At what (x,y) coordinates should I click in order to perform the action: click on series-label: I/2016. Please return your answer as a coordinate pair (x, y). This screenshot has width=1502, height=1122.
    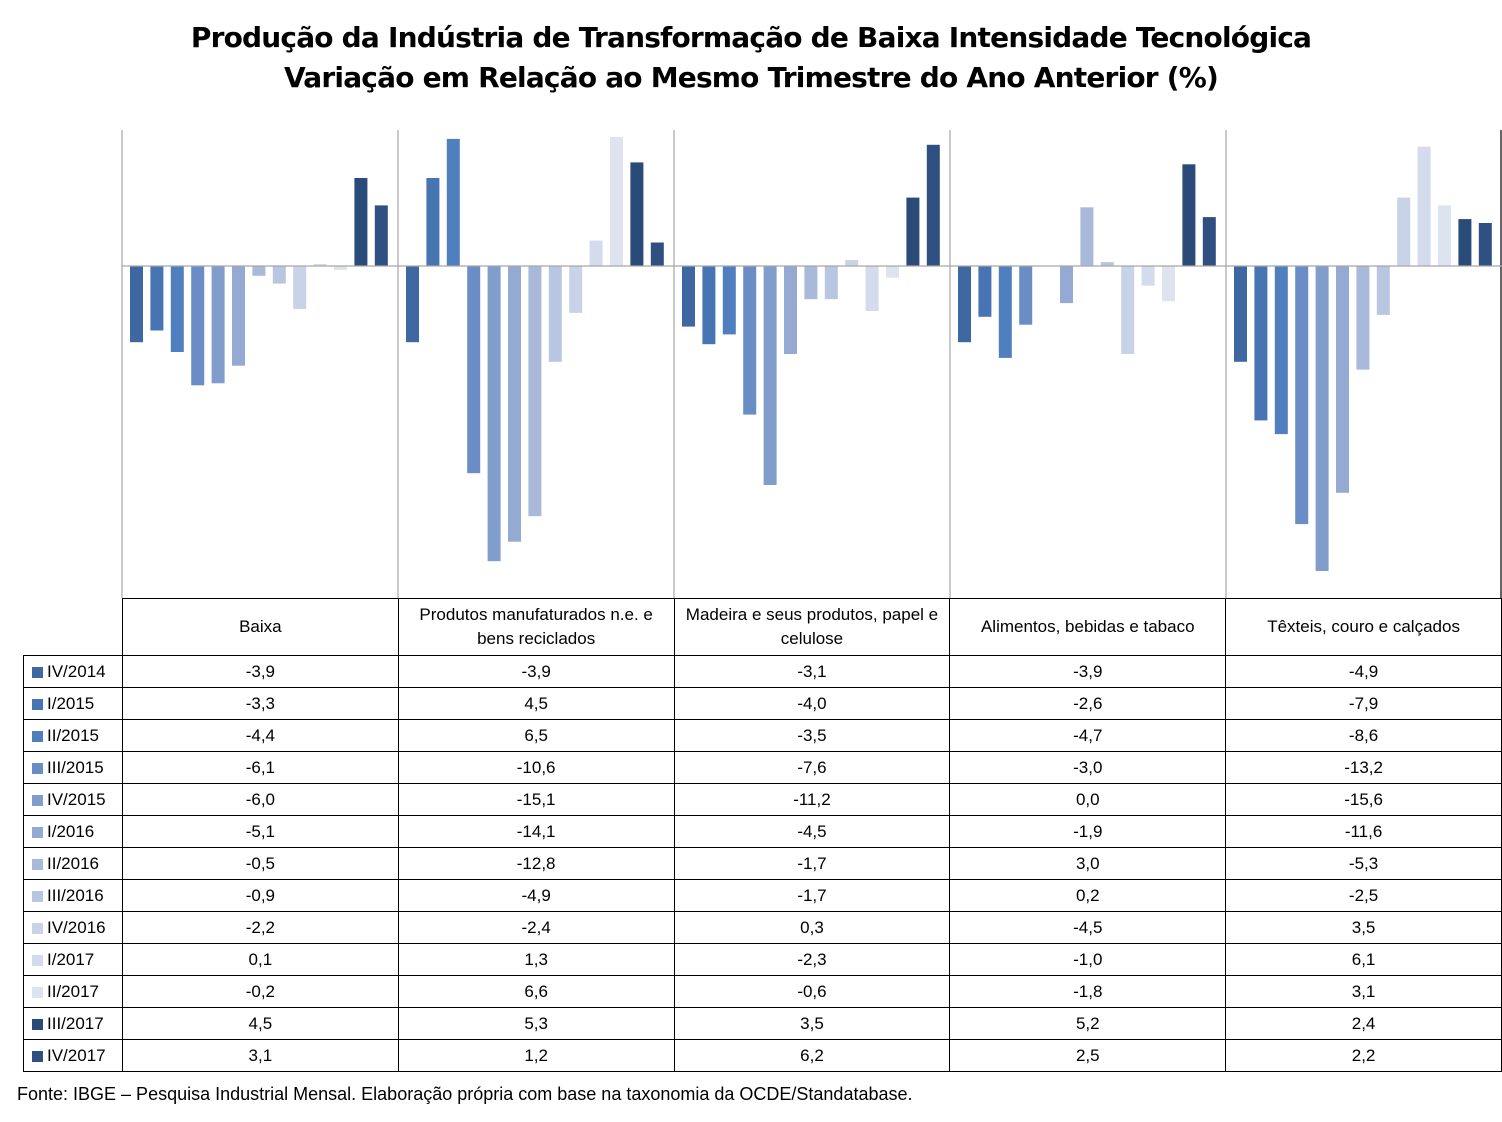
    Looking at the image, I should click on (71, 831).